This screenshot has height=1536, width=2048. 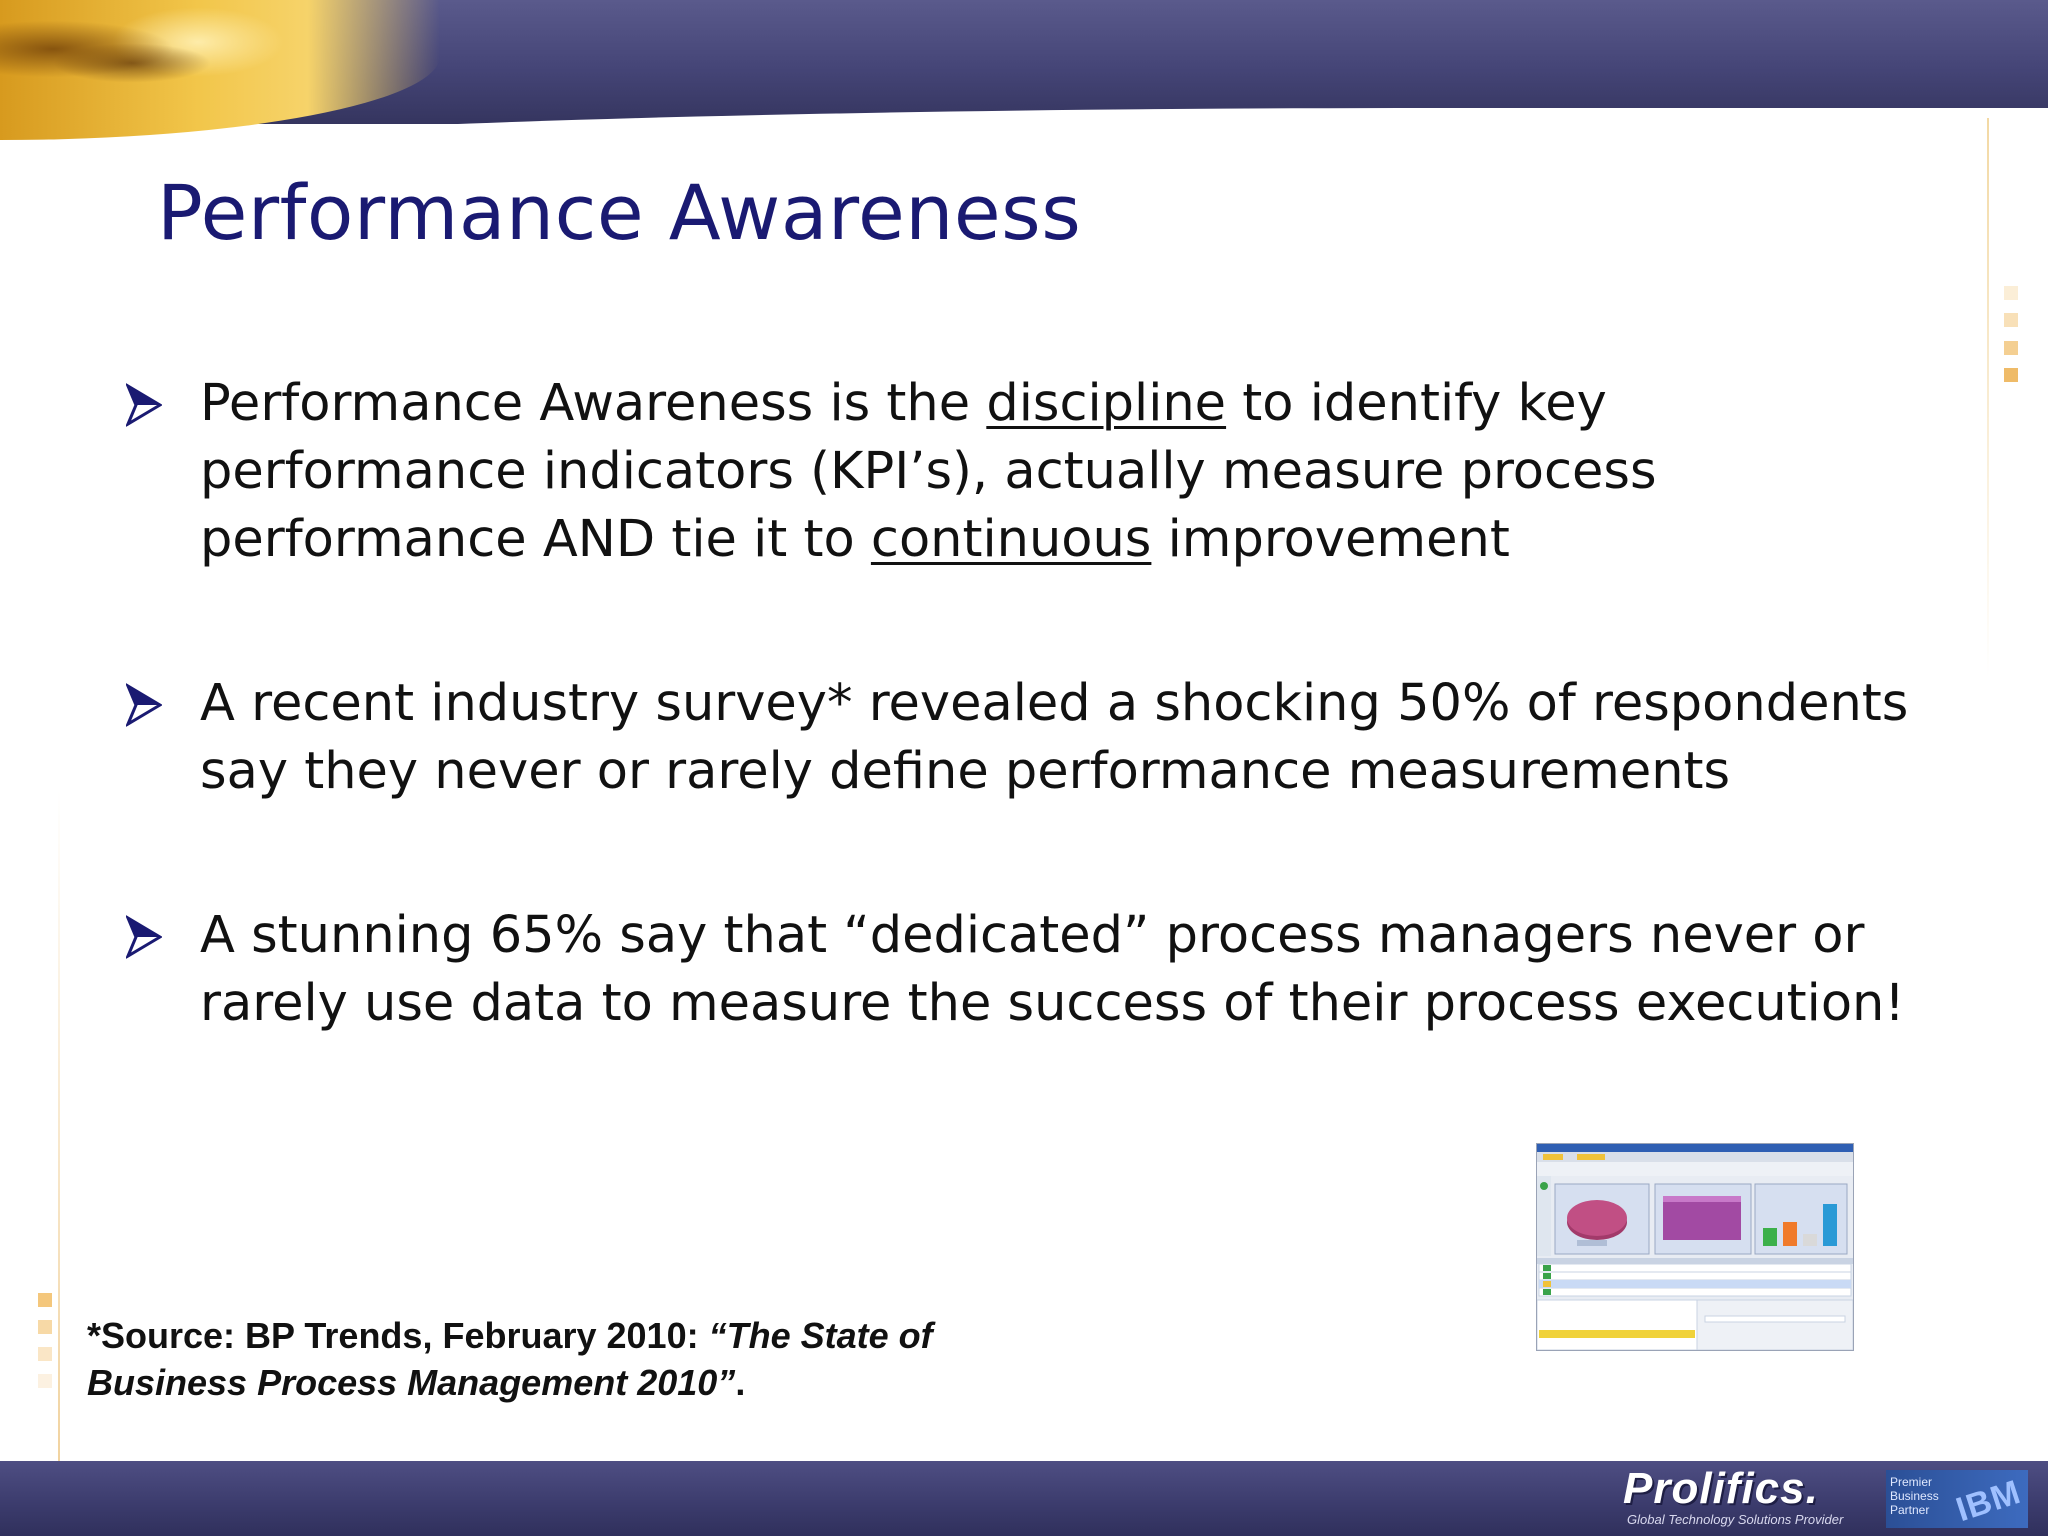 What do you see at coordinates (398, 1335) in the screenshot?
I see `footnote-prefix: *Source: BP Trends, February 2010:` at bounding box center [398, 1335].